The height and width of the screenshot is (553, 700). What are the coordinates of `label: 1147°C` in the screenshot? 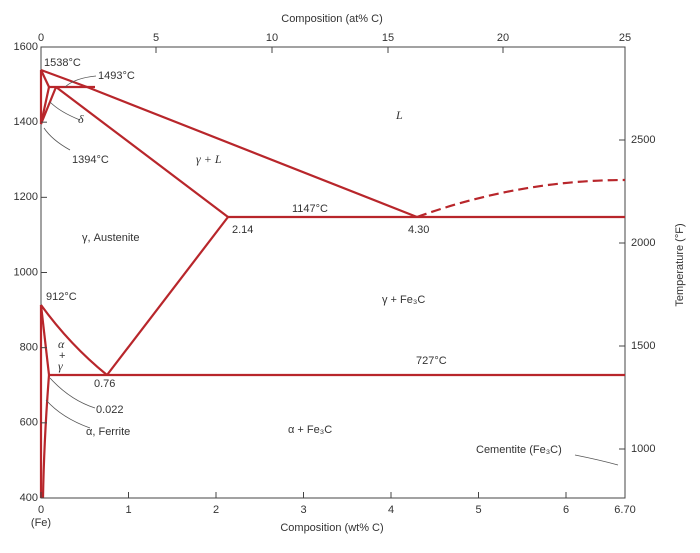 It's located at (310, 209).